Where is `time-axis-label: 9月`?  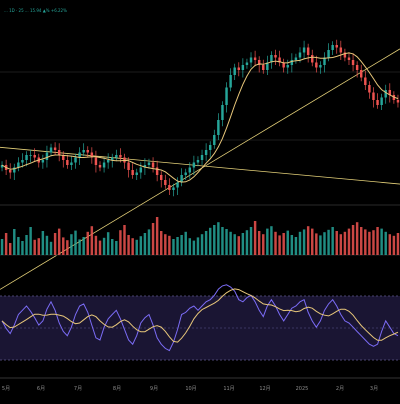
time-axis-label: 9月 is located at coordinates (154, 389).